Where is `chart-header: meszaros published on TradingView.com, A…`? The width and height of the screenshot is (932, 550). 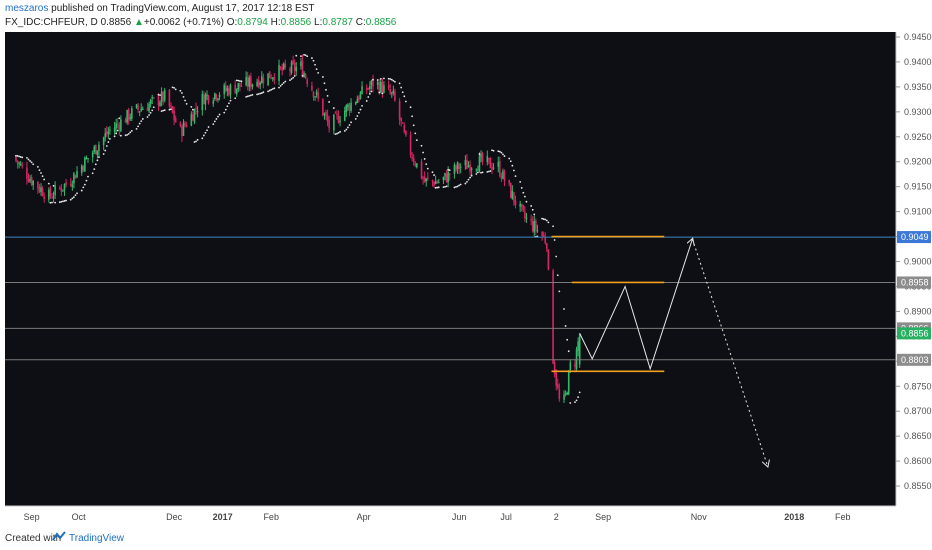
chart-header: meszaros published on TradingView.com, A… is located at coordinates (466, 16).